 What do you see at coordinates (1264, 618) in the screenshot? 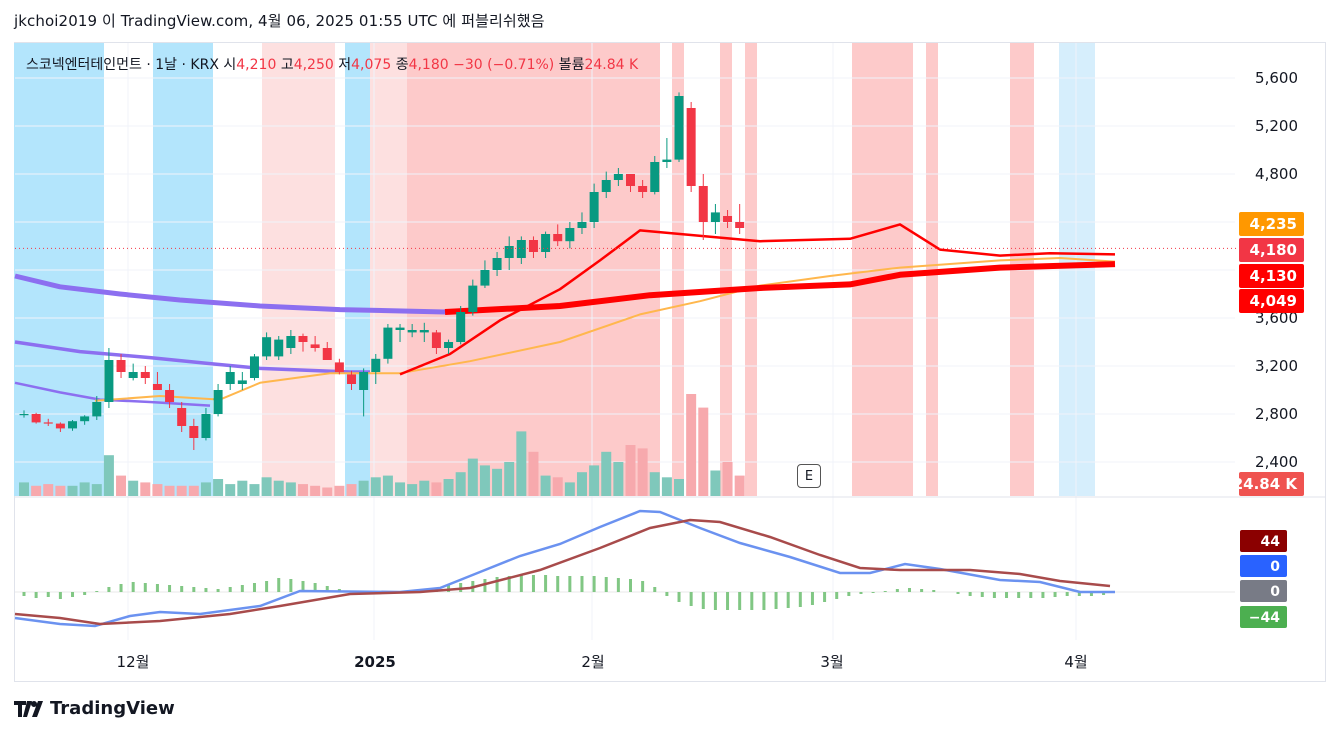
I see `macd-badge-text-3: −44` at bounding box center [1264, 618].